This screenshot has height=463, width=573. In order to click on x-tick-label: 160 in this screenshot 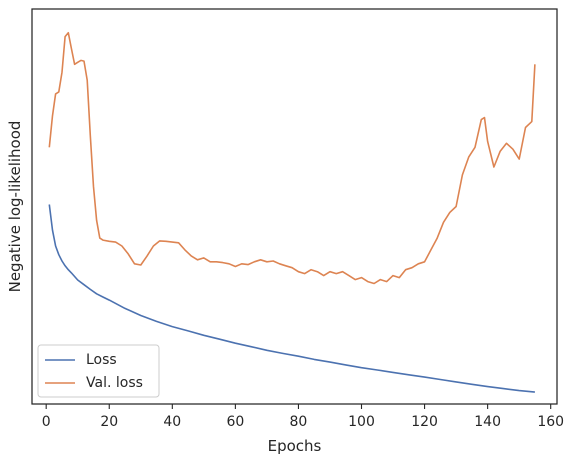, I will do `click(550, 422)`.